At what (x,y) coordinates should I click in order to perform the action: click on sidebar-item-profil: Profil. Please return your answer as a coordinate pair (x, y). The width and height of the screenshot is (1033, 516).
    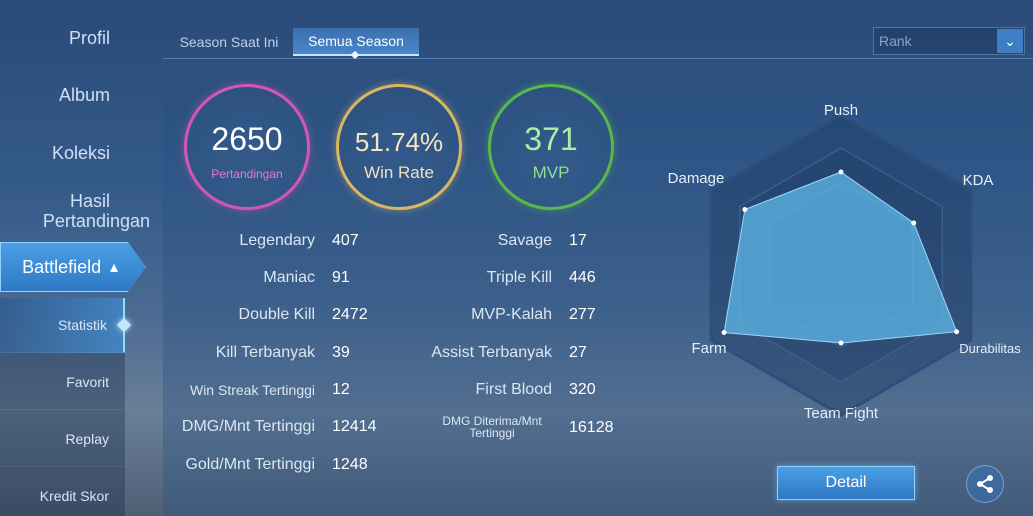
    Looking at the image, I should click on (89, 38).